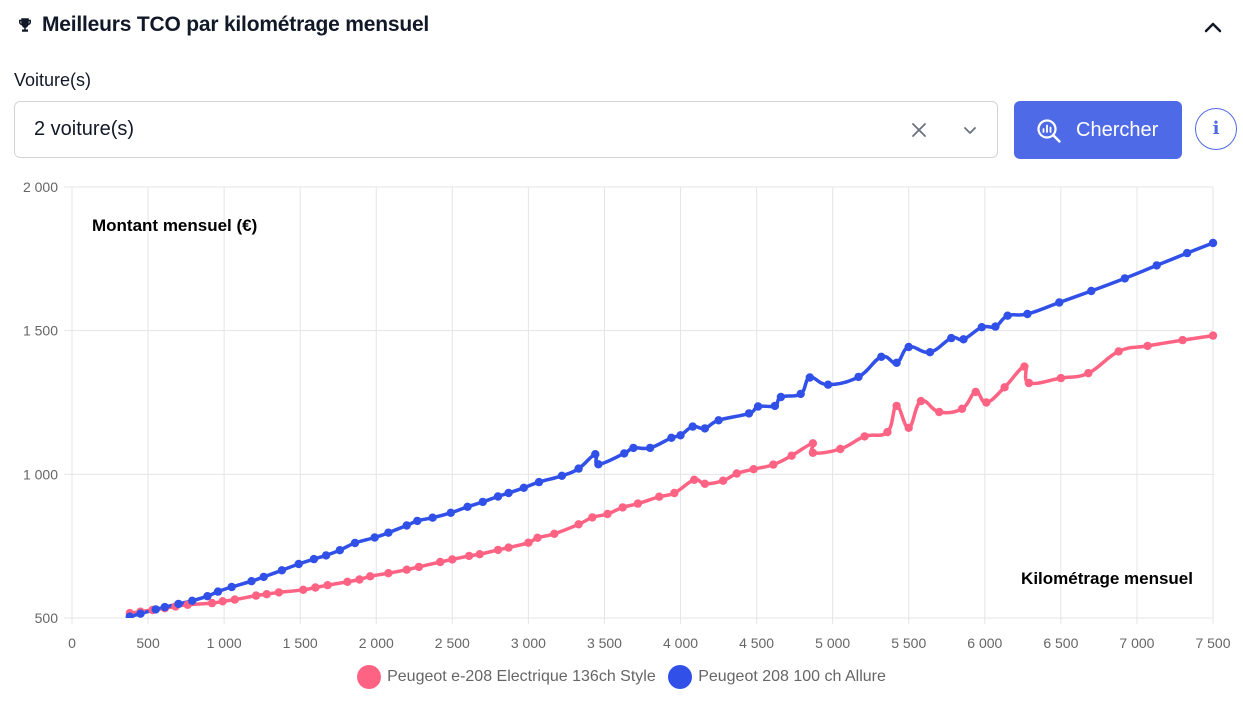 Image resolution: width=1243 pixels, height=706 pixels. I want to click on clear-icon, so click(919, 130).